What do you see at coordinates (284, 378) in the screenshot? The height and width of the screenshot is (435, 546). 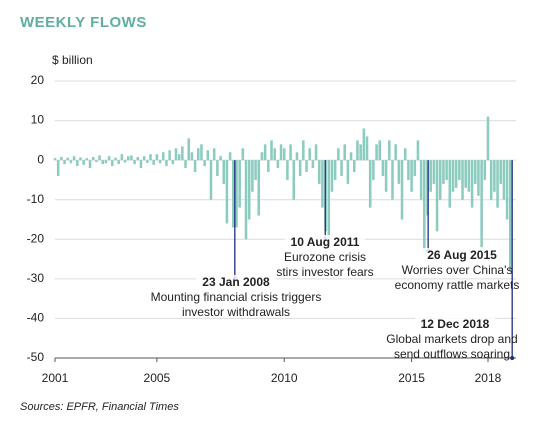 I see `x-tick-label: 2010` at bounding box center [284, 378].